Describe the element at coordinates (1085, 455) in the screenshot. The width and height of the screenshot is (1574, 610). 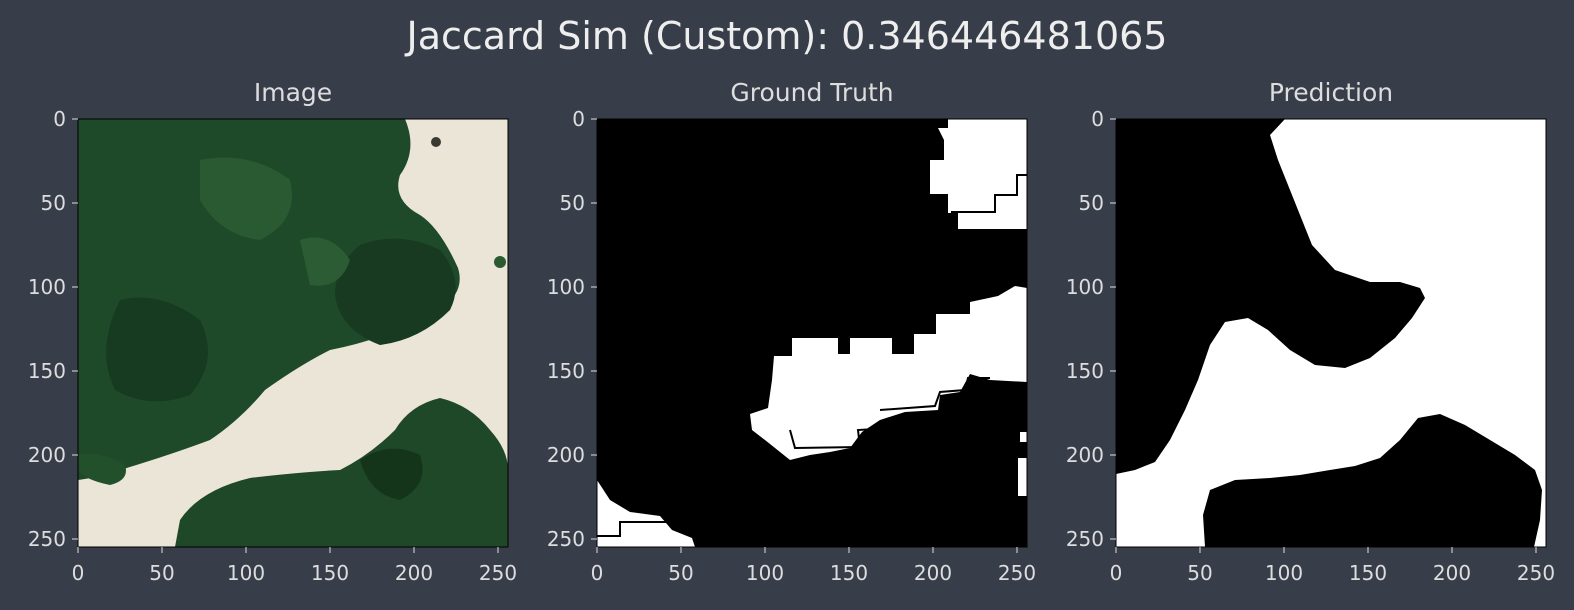
I see `pred-ytick-200: 200` at that location.